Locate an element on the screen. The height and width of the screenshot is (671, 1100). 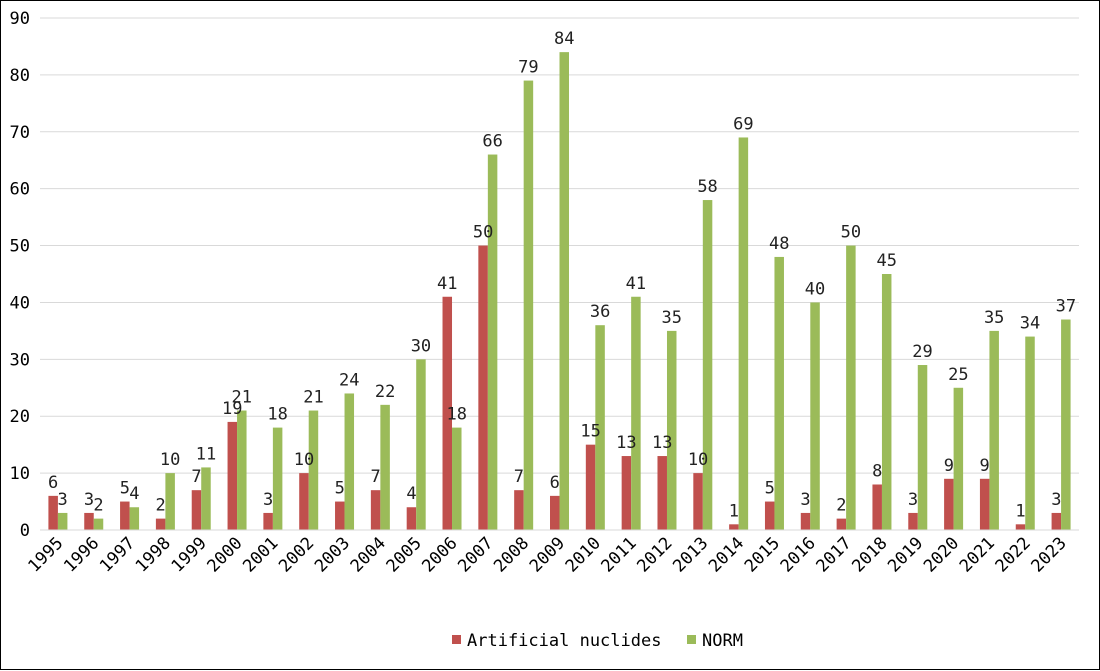
data-label: 69 is located at coordinates (743, 124).